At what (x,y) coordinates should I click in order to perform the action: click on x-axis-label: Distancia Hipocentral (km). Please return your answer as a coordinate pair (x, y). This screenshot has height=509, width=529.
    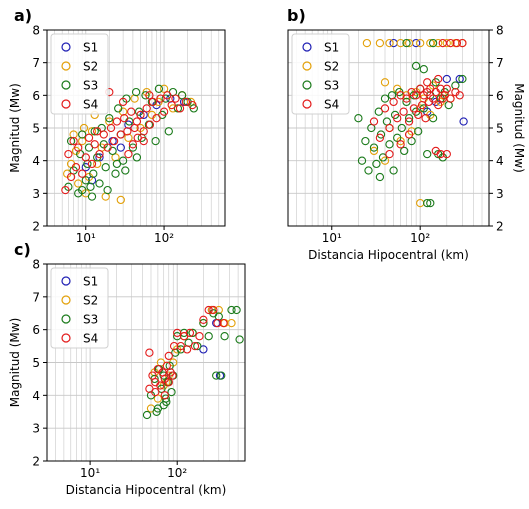
    Looking at the image, I should click on (388, 255).